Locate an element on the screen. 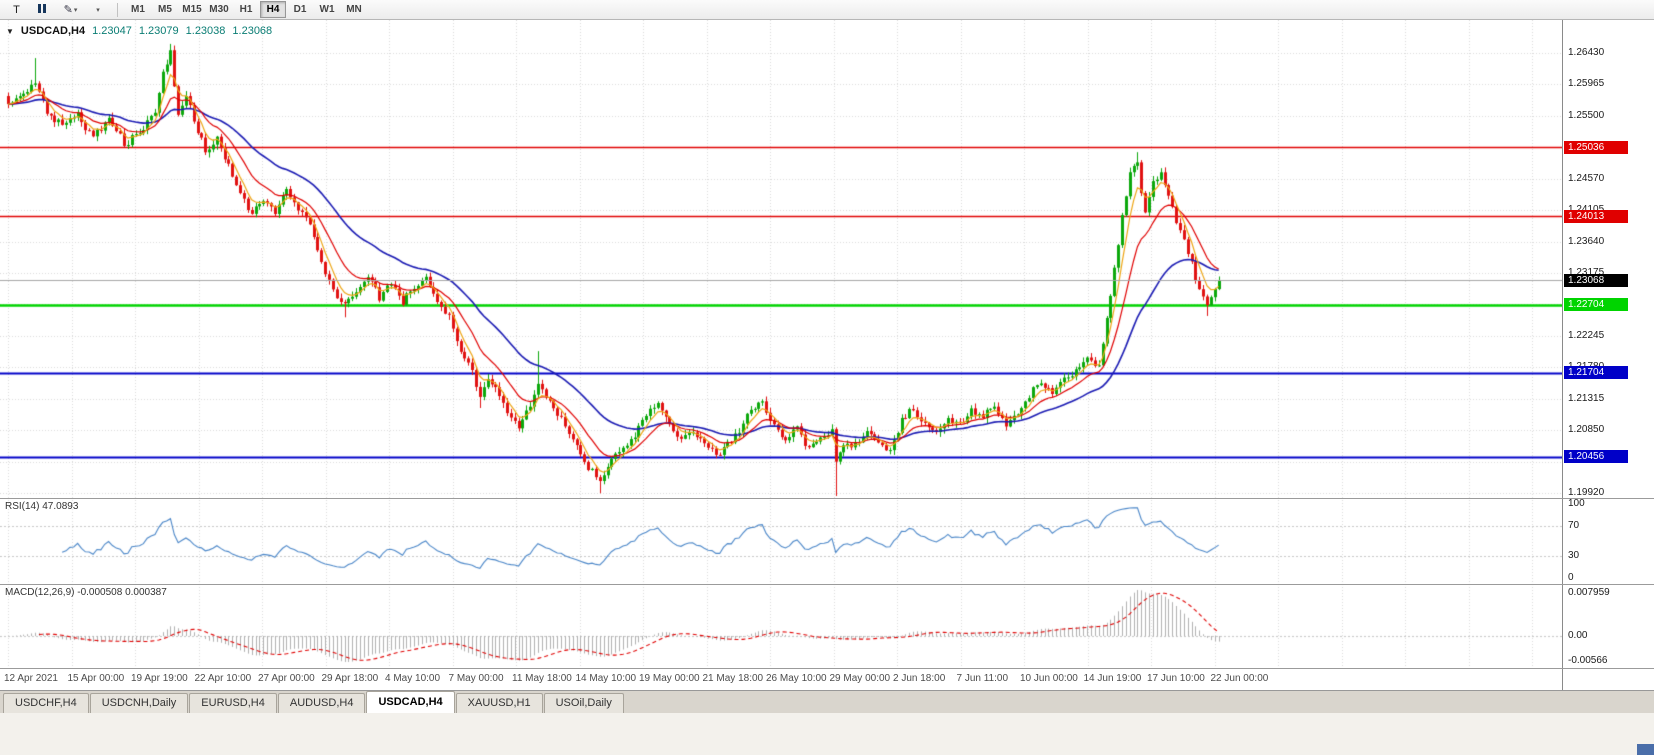  price-axis-tick: 1.23640 is located at coordinates (1586, 241).